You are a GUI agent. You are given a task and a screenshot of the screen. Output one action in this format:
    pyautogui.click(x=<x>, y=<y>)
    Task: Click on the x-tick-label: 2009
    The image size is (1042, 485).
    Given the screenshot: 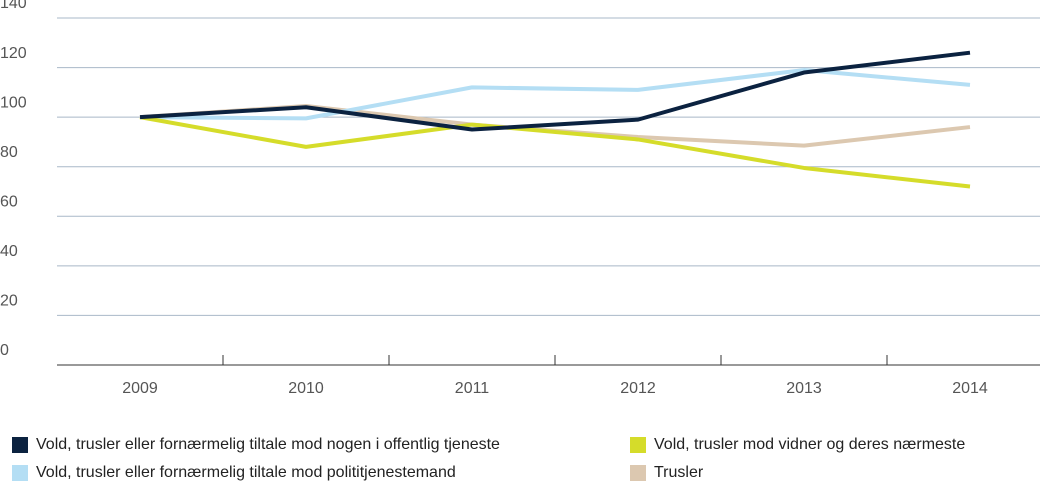 What is the action you would take?
    pyautogui.click(x=140, y=388)
    